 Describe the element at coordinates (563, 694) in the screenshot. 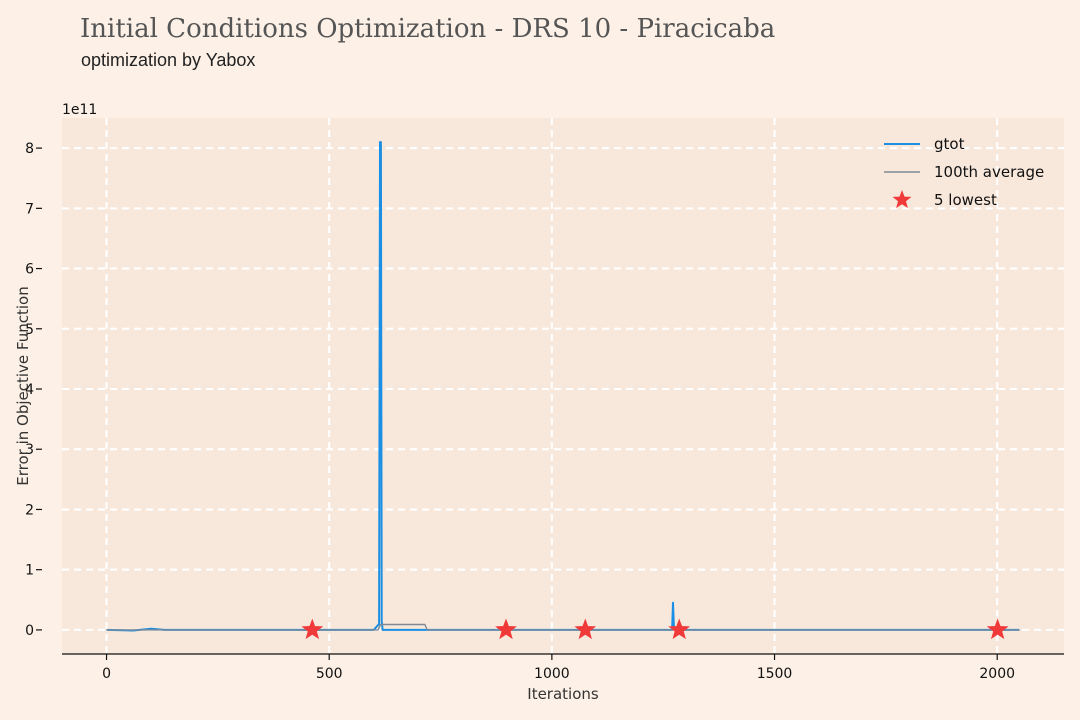

I see `x-axis-label: Iterations` at that location.